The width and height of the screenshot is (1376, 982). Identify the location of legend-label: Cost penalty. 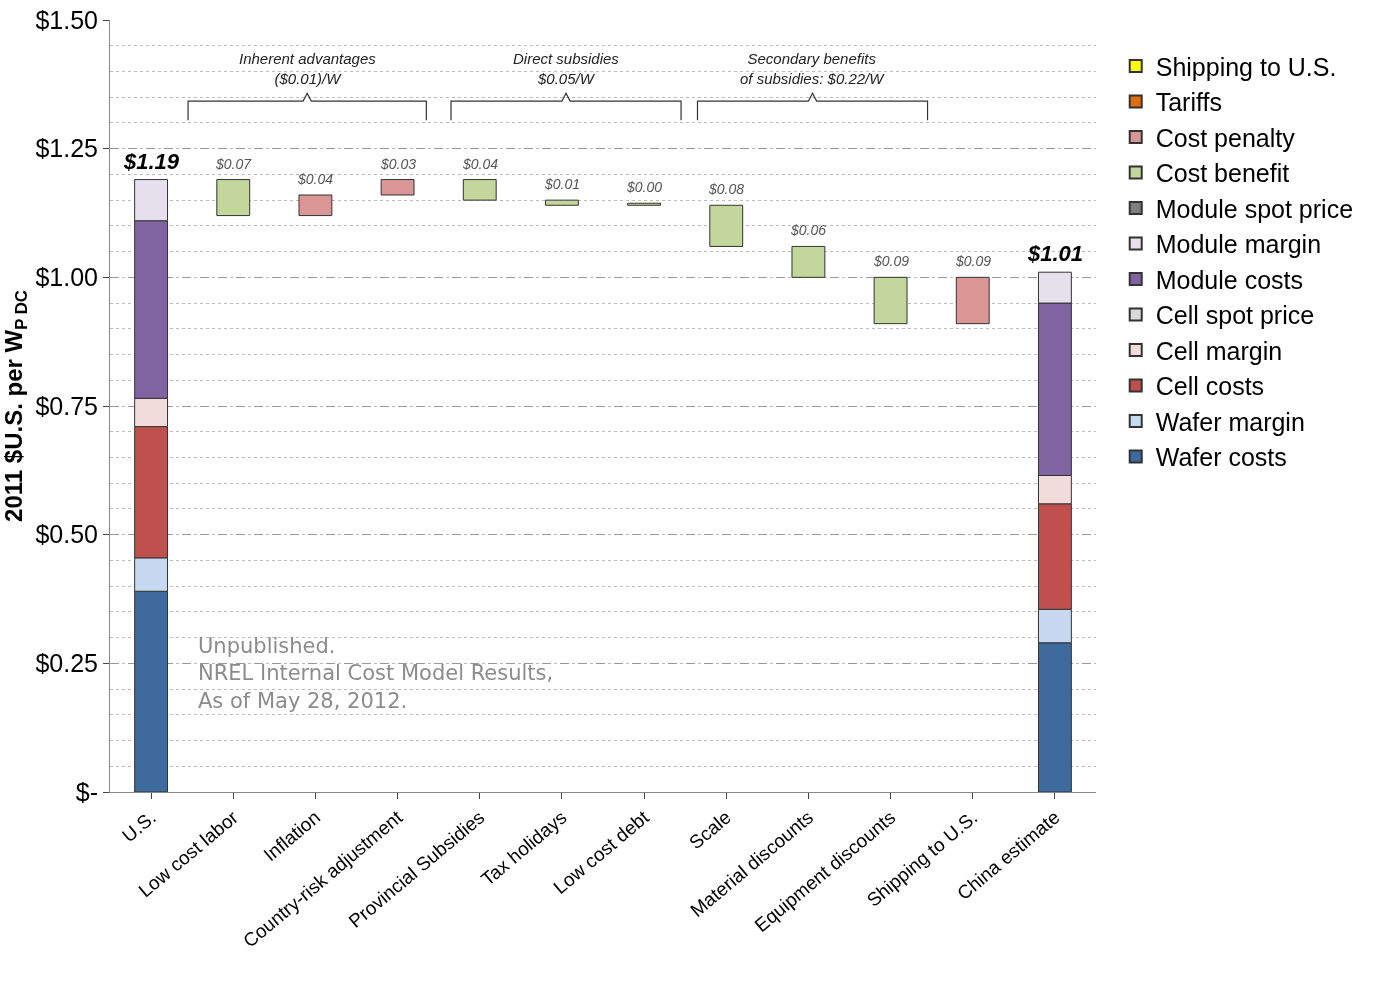
(1225, 137).